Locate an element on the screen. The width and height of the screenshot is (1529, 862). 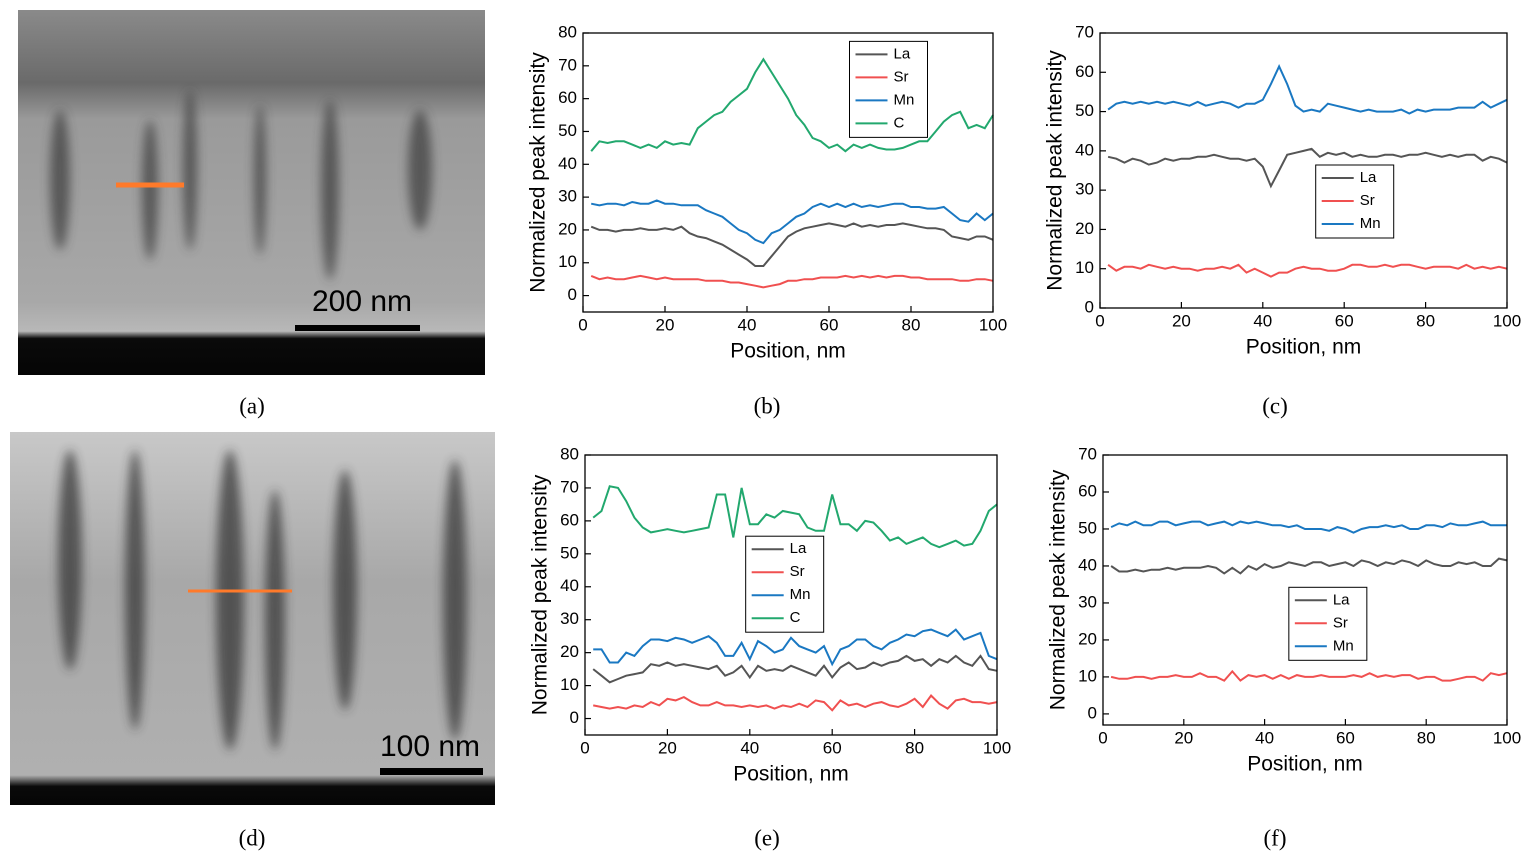
panel-label: (f) is located at coordinates (1275, 837).